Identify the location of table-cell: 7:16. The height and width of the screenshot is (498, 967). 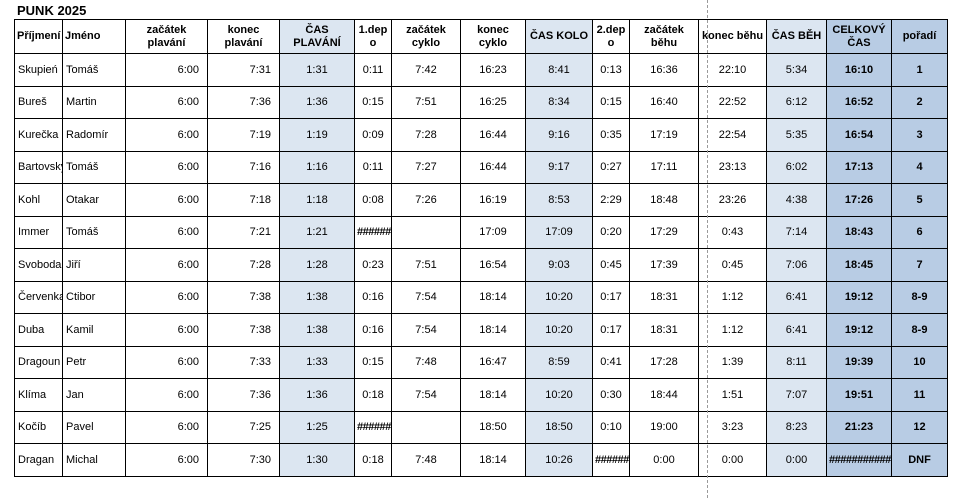
(243, 167).